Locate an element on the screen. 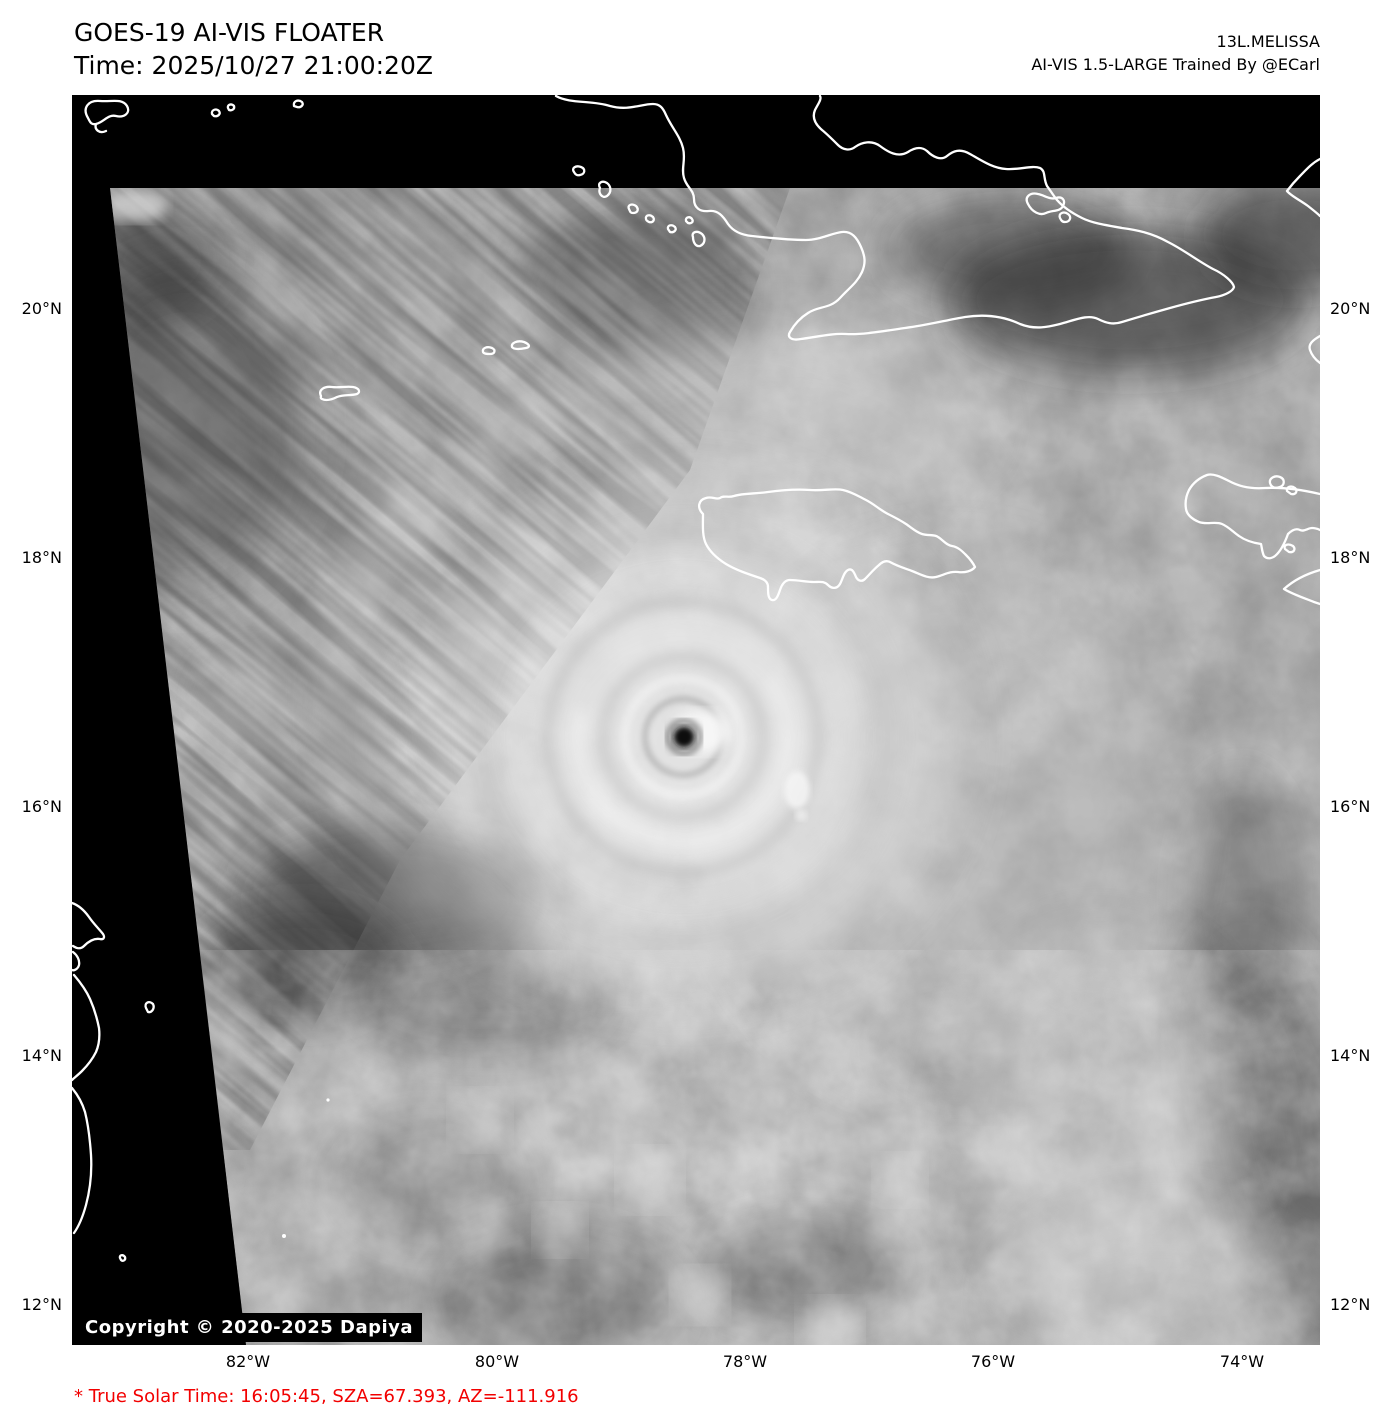  cuban-cays is located at coordinates (638, 206).